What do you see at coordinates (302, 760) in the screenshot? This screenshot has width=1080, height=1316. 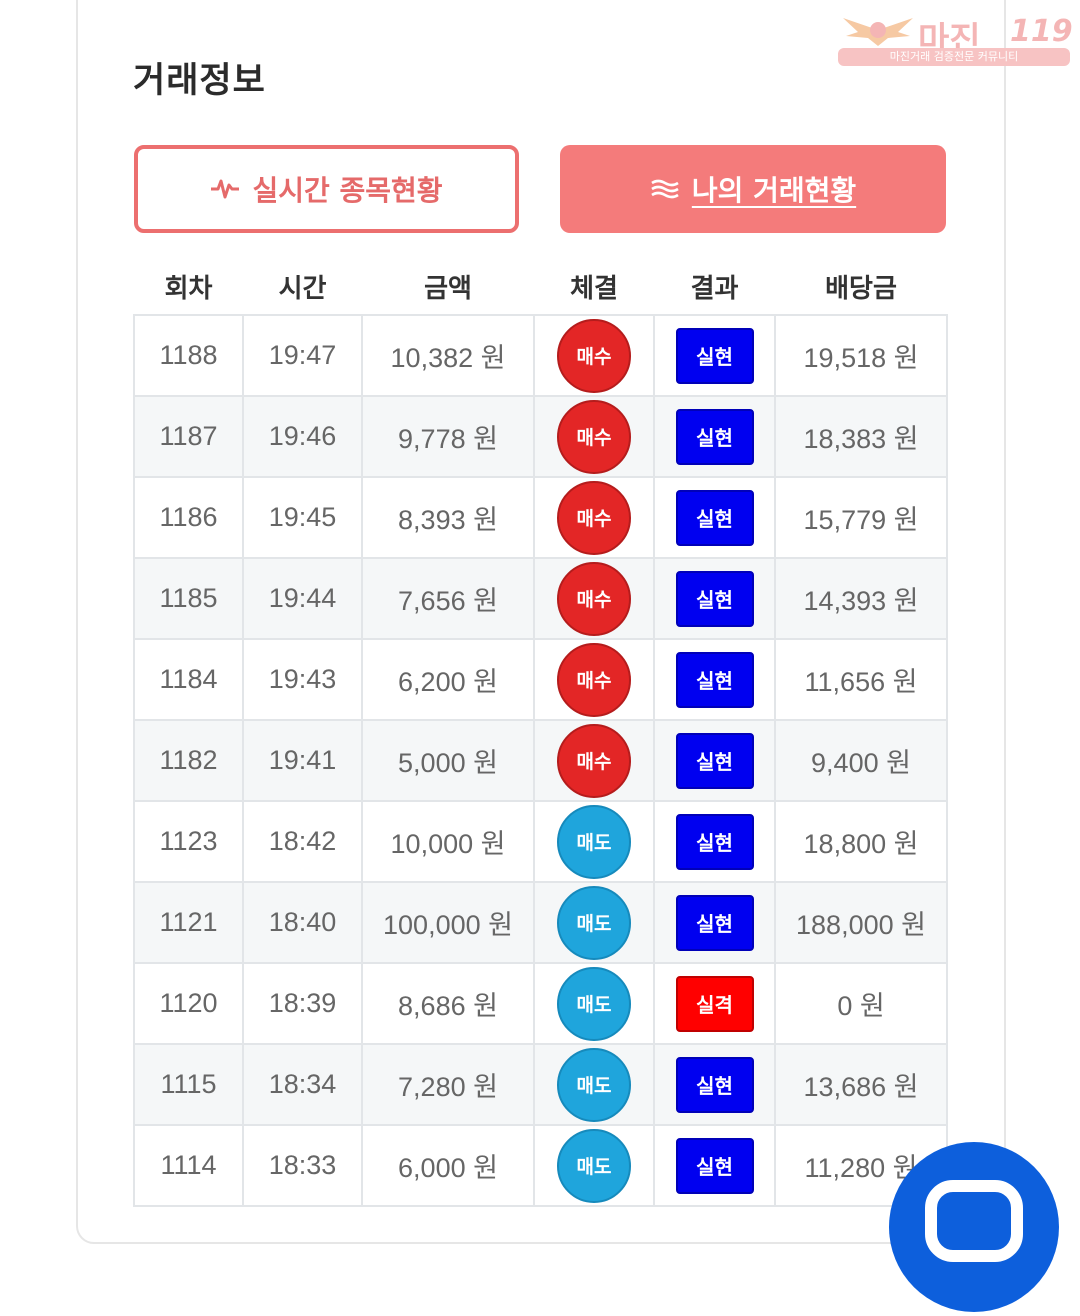 I see `cell-time: 19:41` at bounding box center [302, 760].